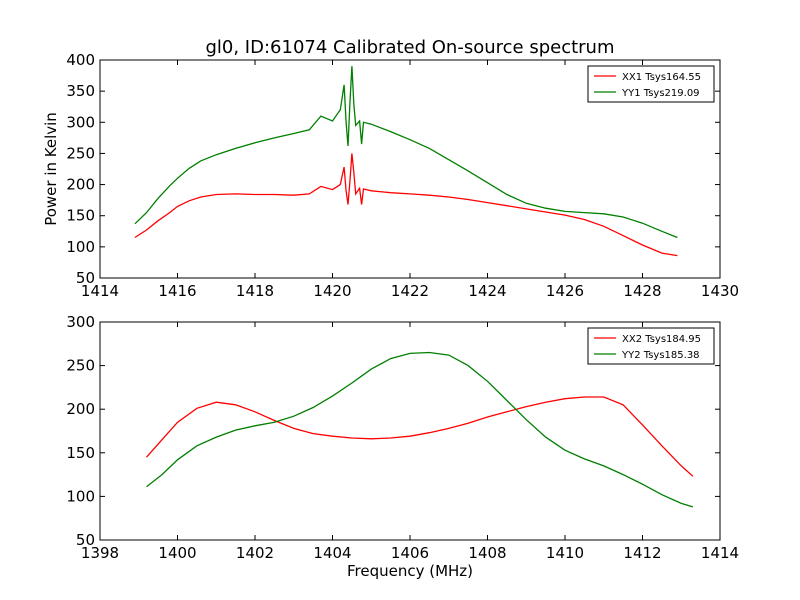 The width and height of the screenshot is (800, 600). I want to click on top-x-tick-label: 1418, so click(255, 291).